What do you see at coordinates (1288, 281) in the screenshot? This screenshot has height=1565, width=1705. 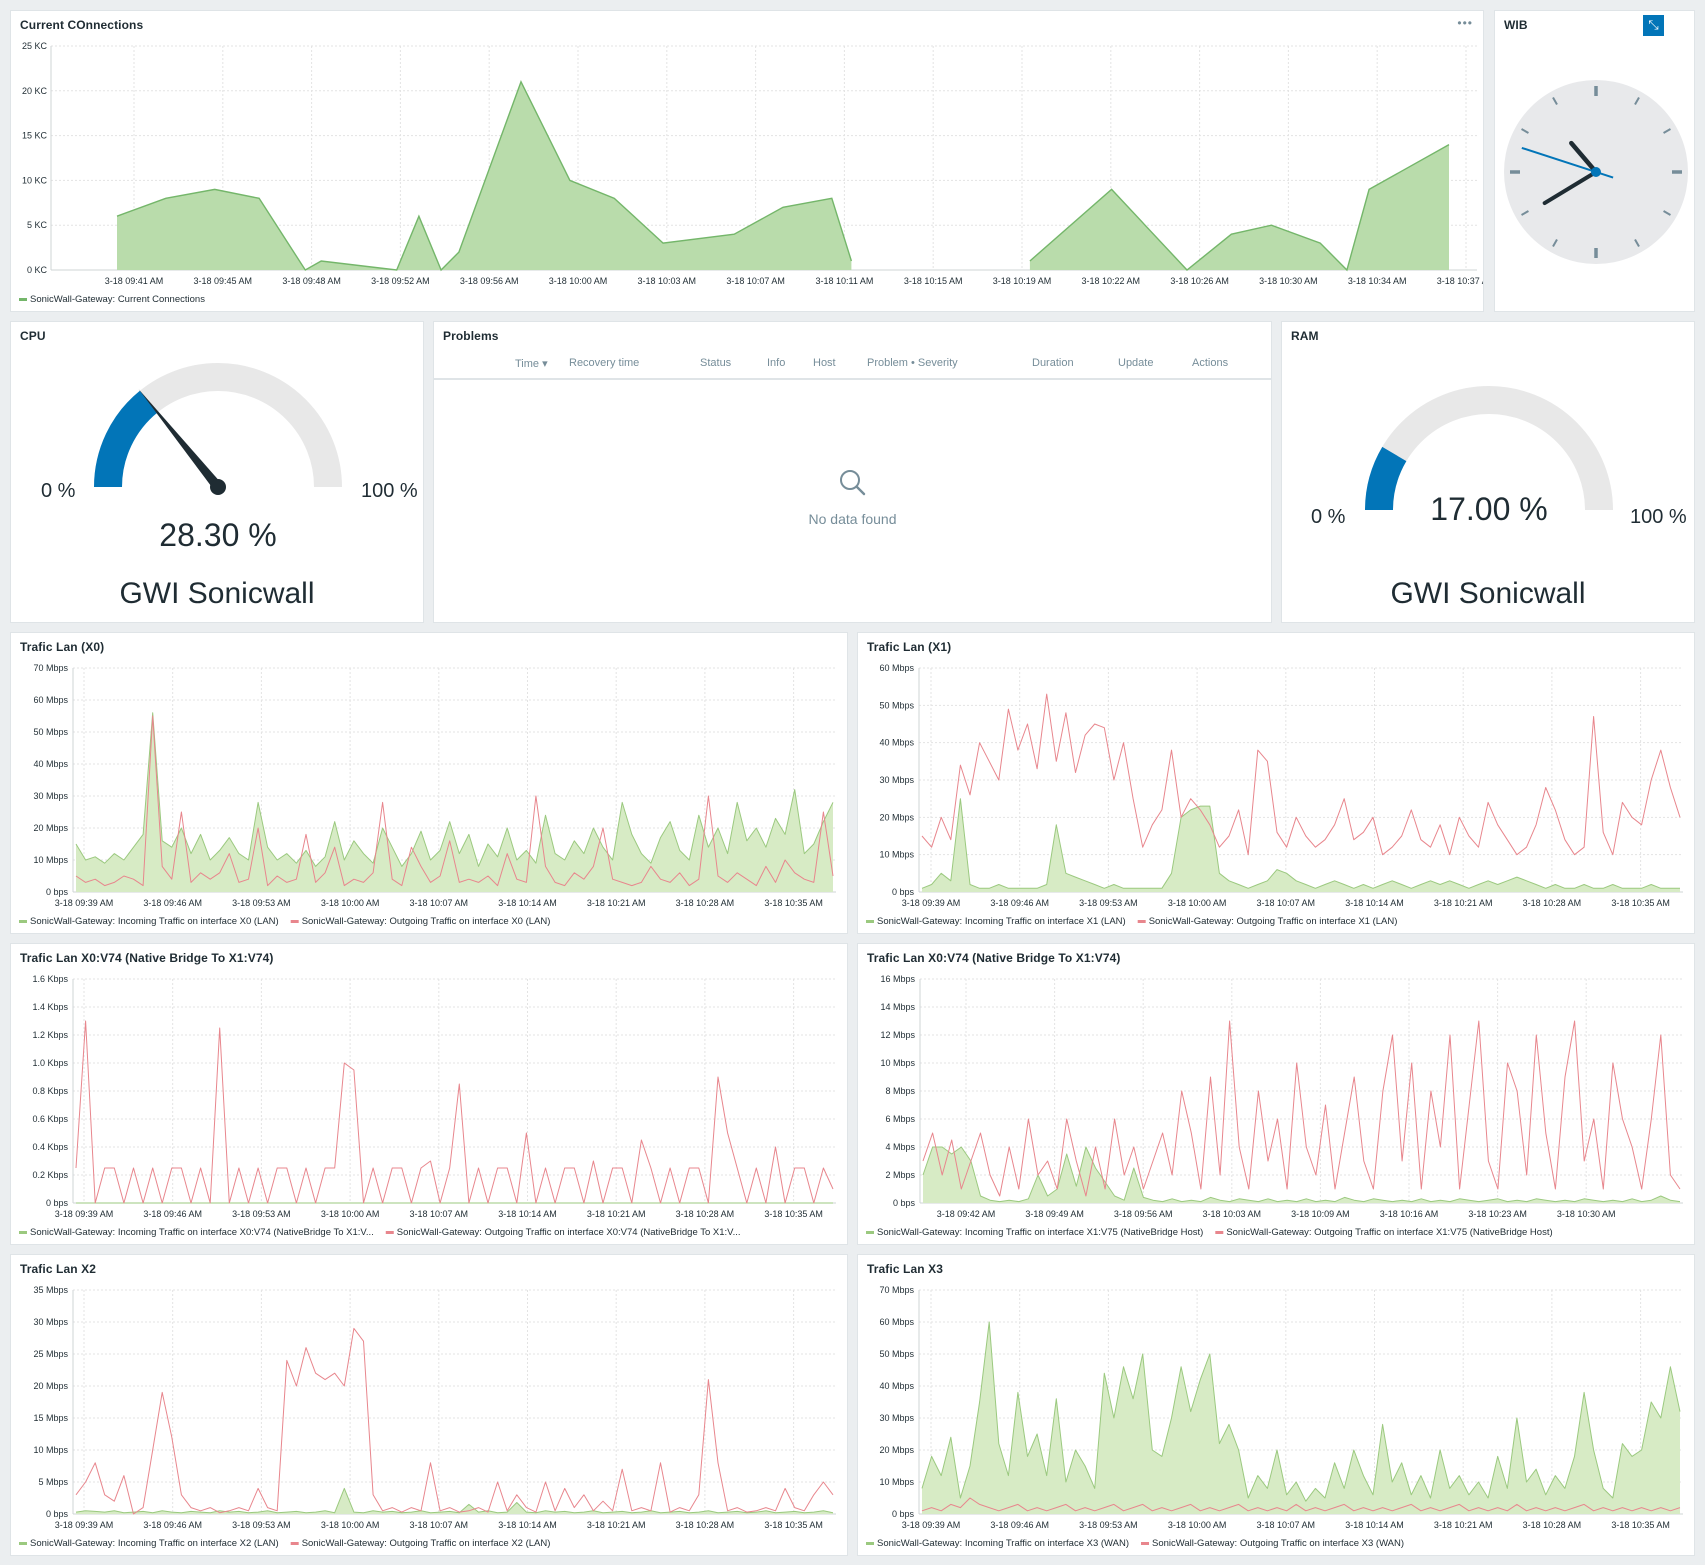 I see `x-tick-label: 3-18 10:30 AM` at bounding box center [1288, 281].